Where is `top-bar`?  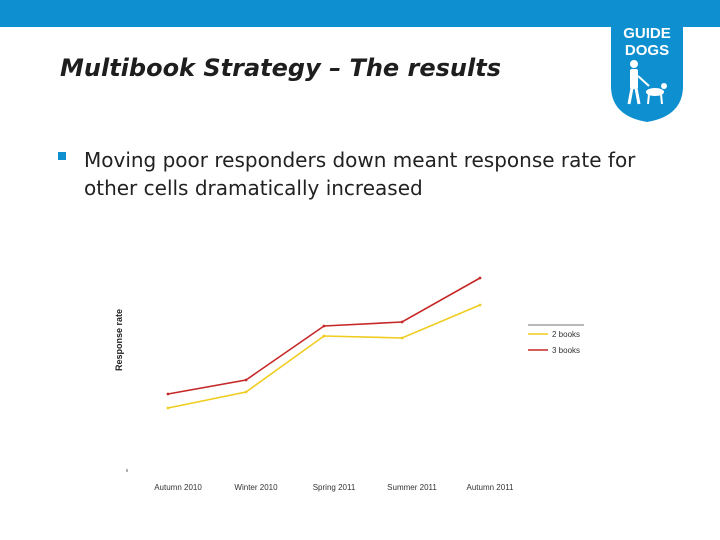
top-bar is located at coordinates (360, 13).